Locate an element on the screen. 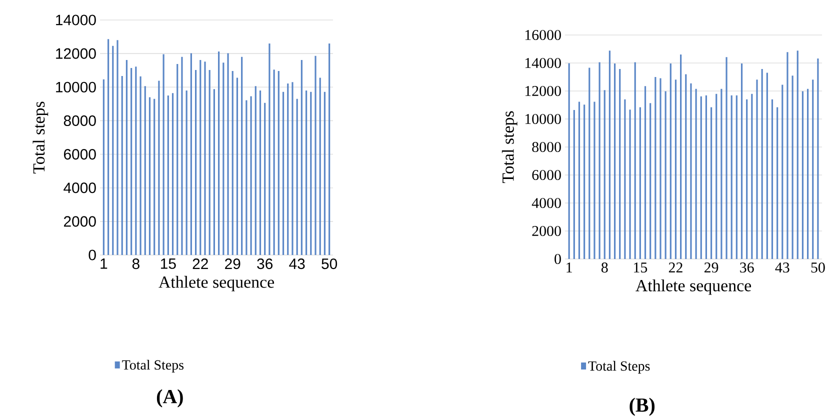 The image size is (829, 419). text: (A) is located at coordinates (169, 398).